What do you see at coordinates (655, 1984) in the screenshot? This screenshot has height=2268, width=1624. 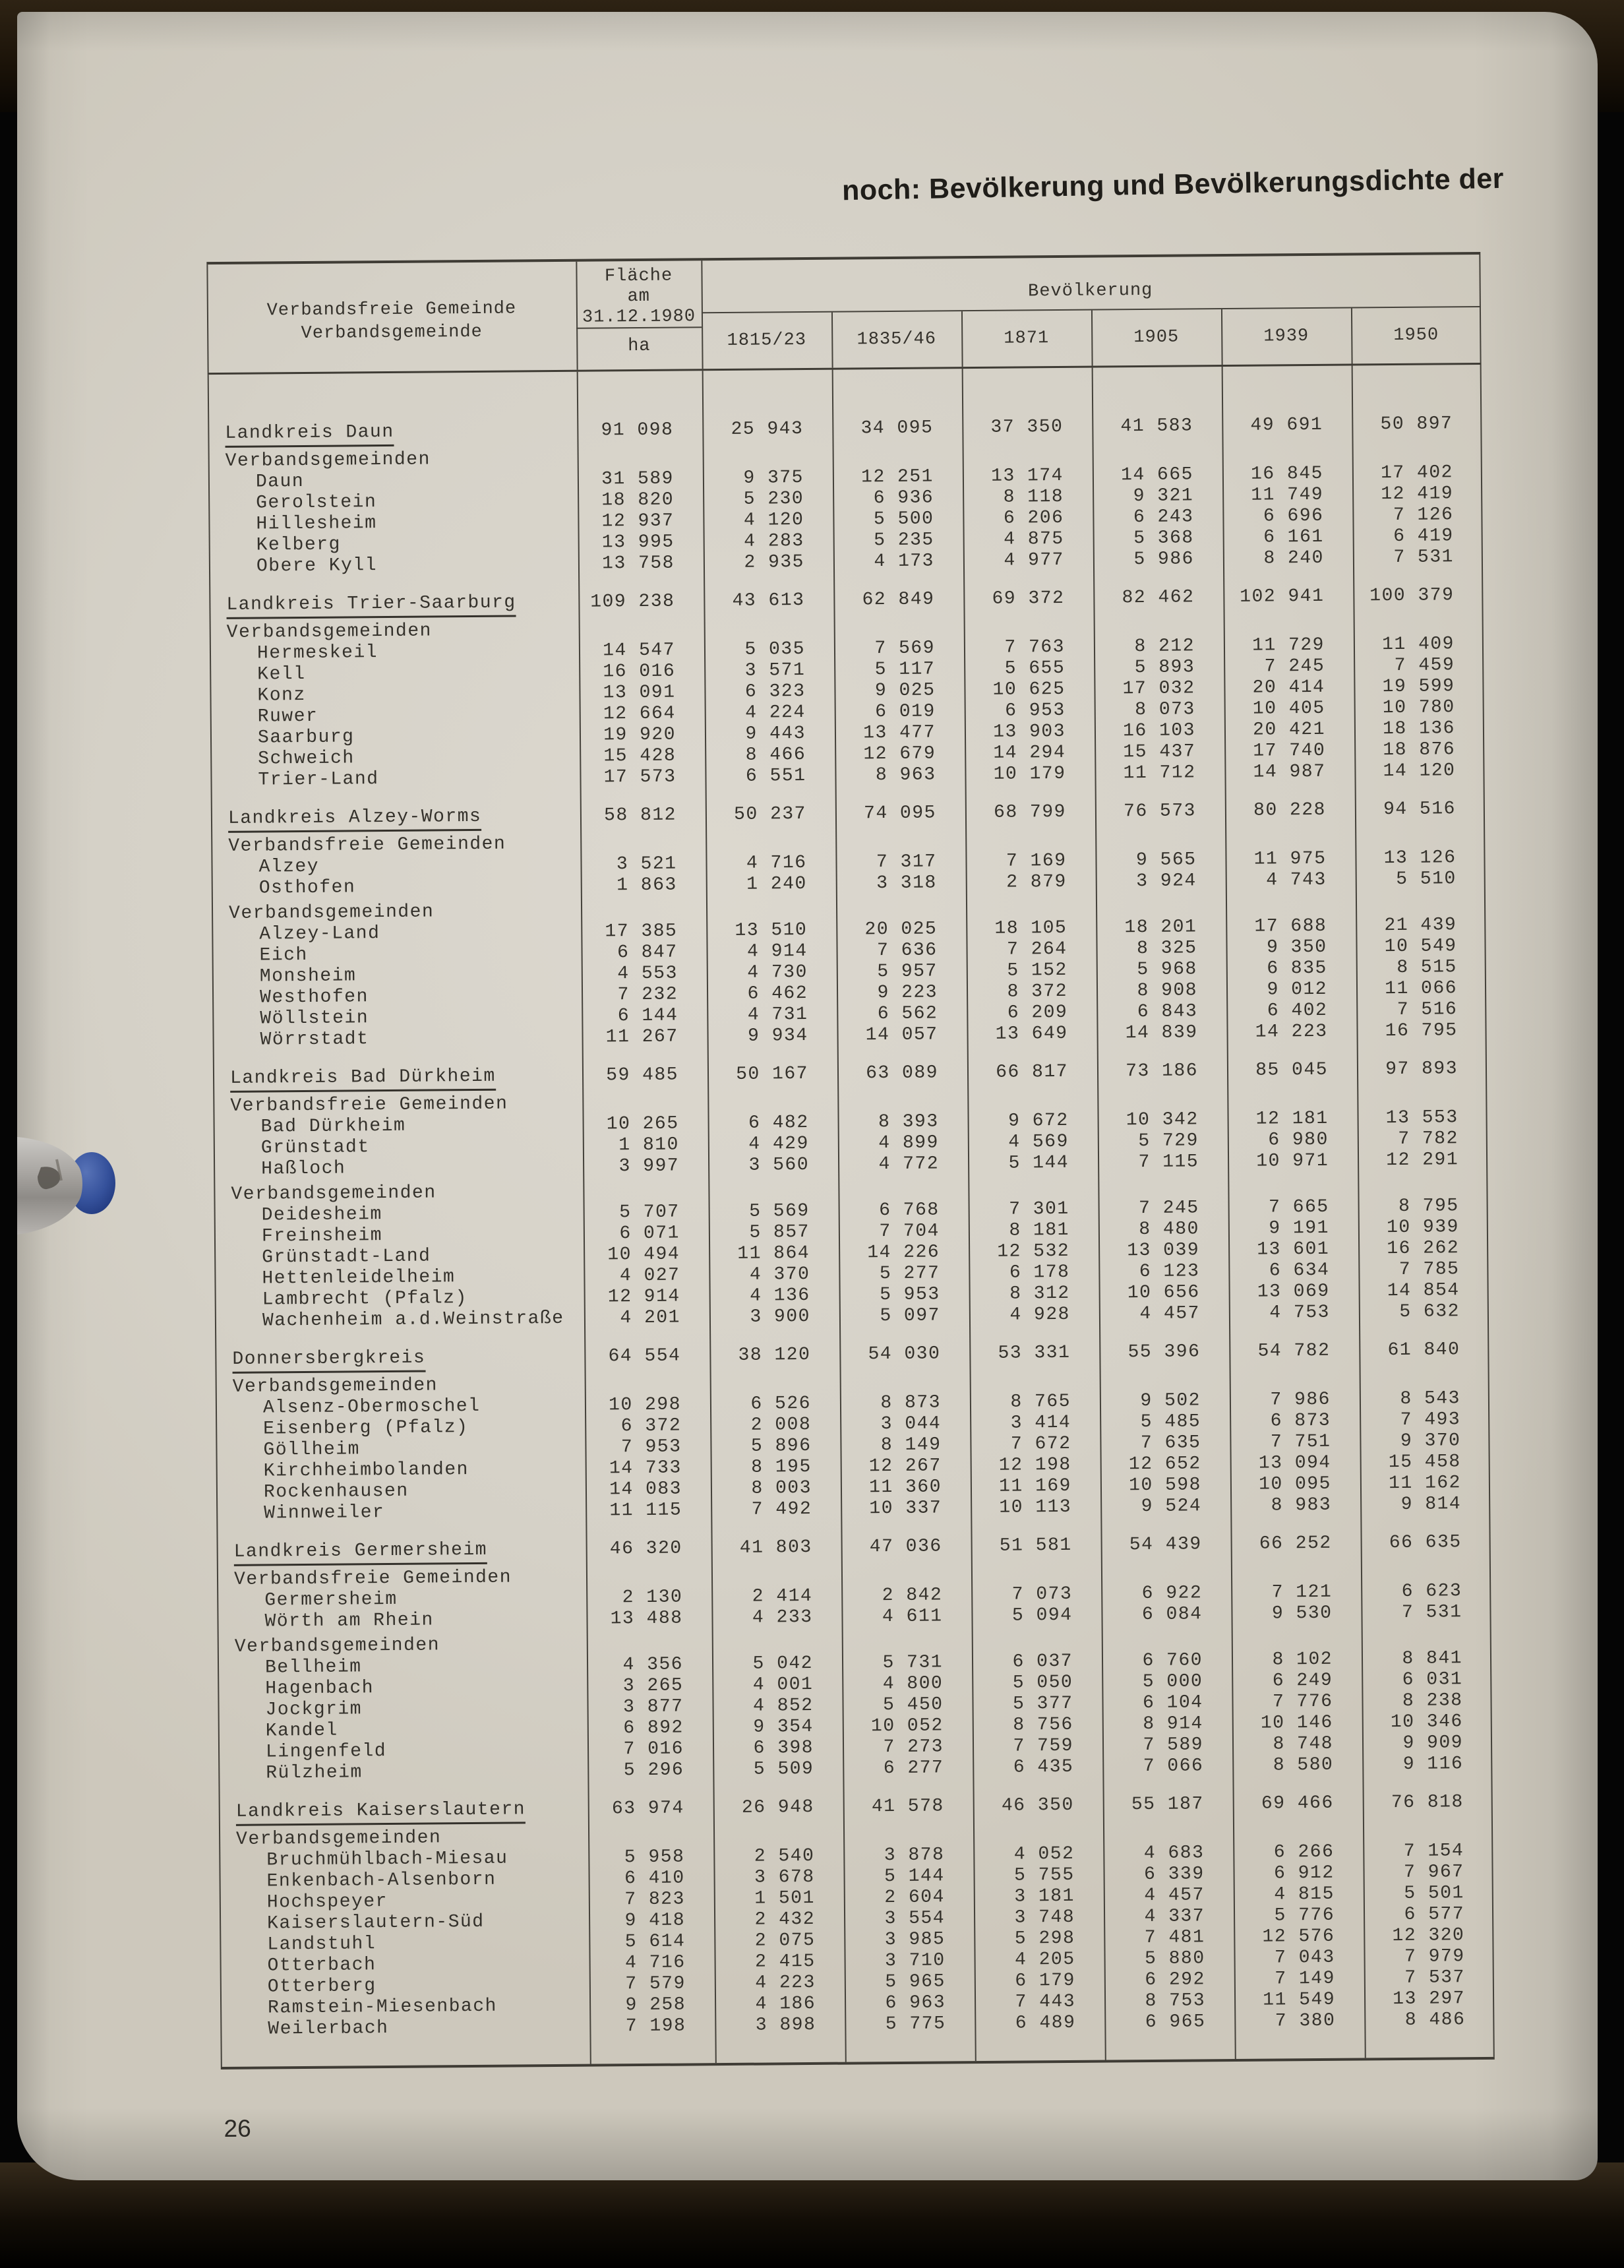 I see `cell-area-ha: 7 579` at bounding box center [655, 1984].